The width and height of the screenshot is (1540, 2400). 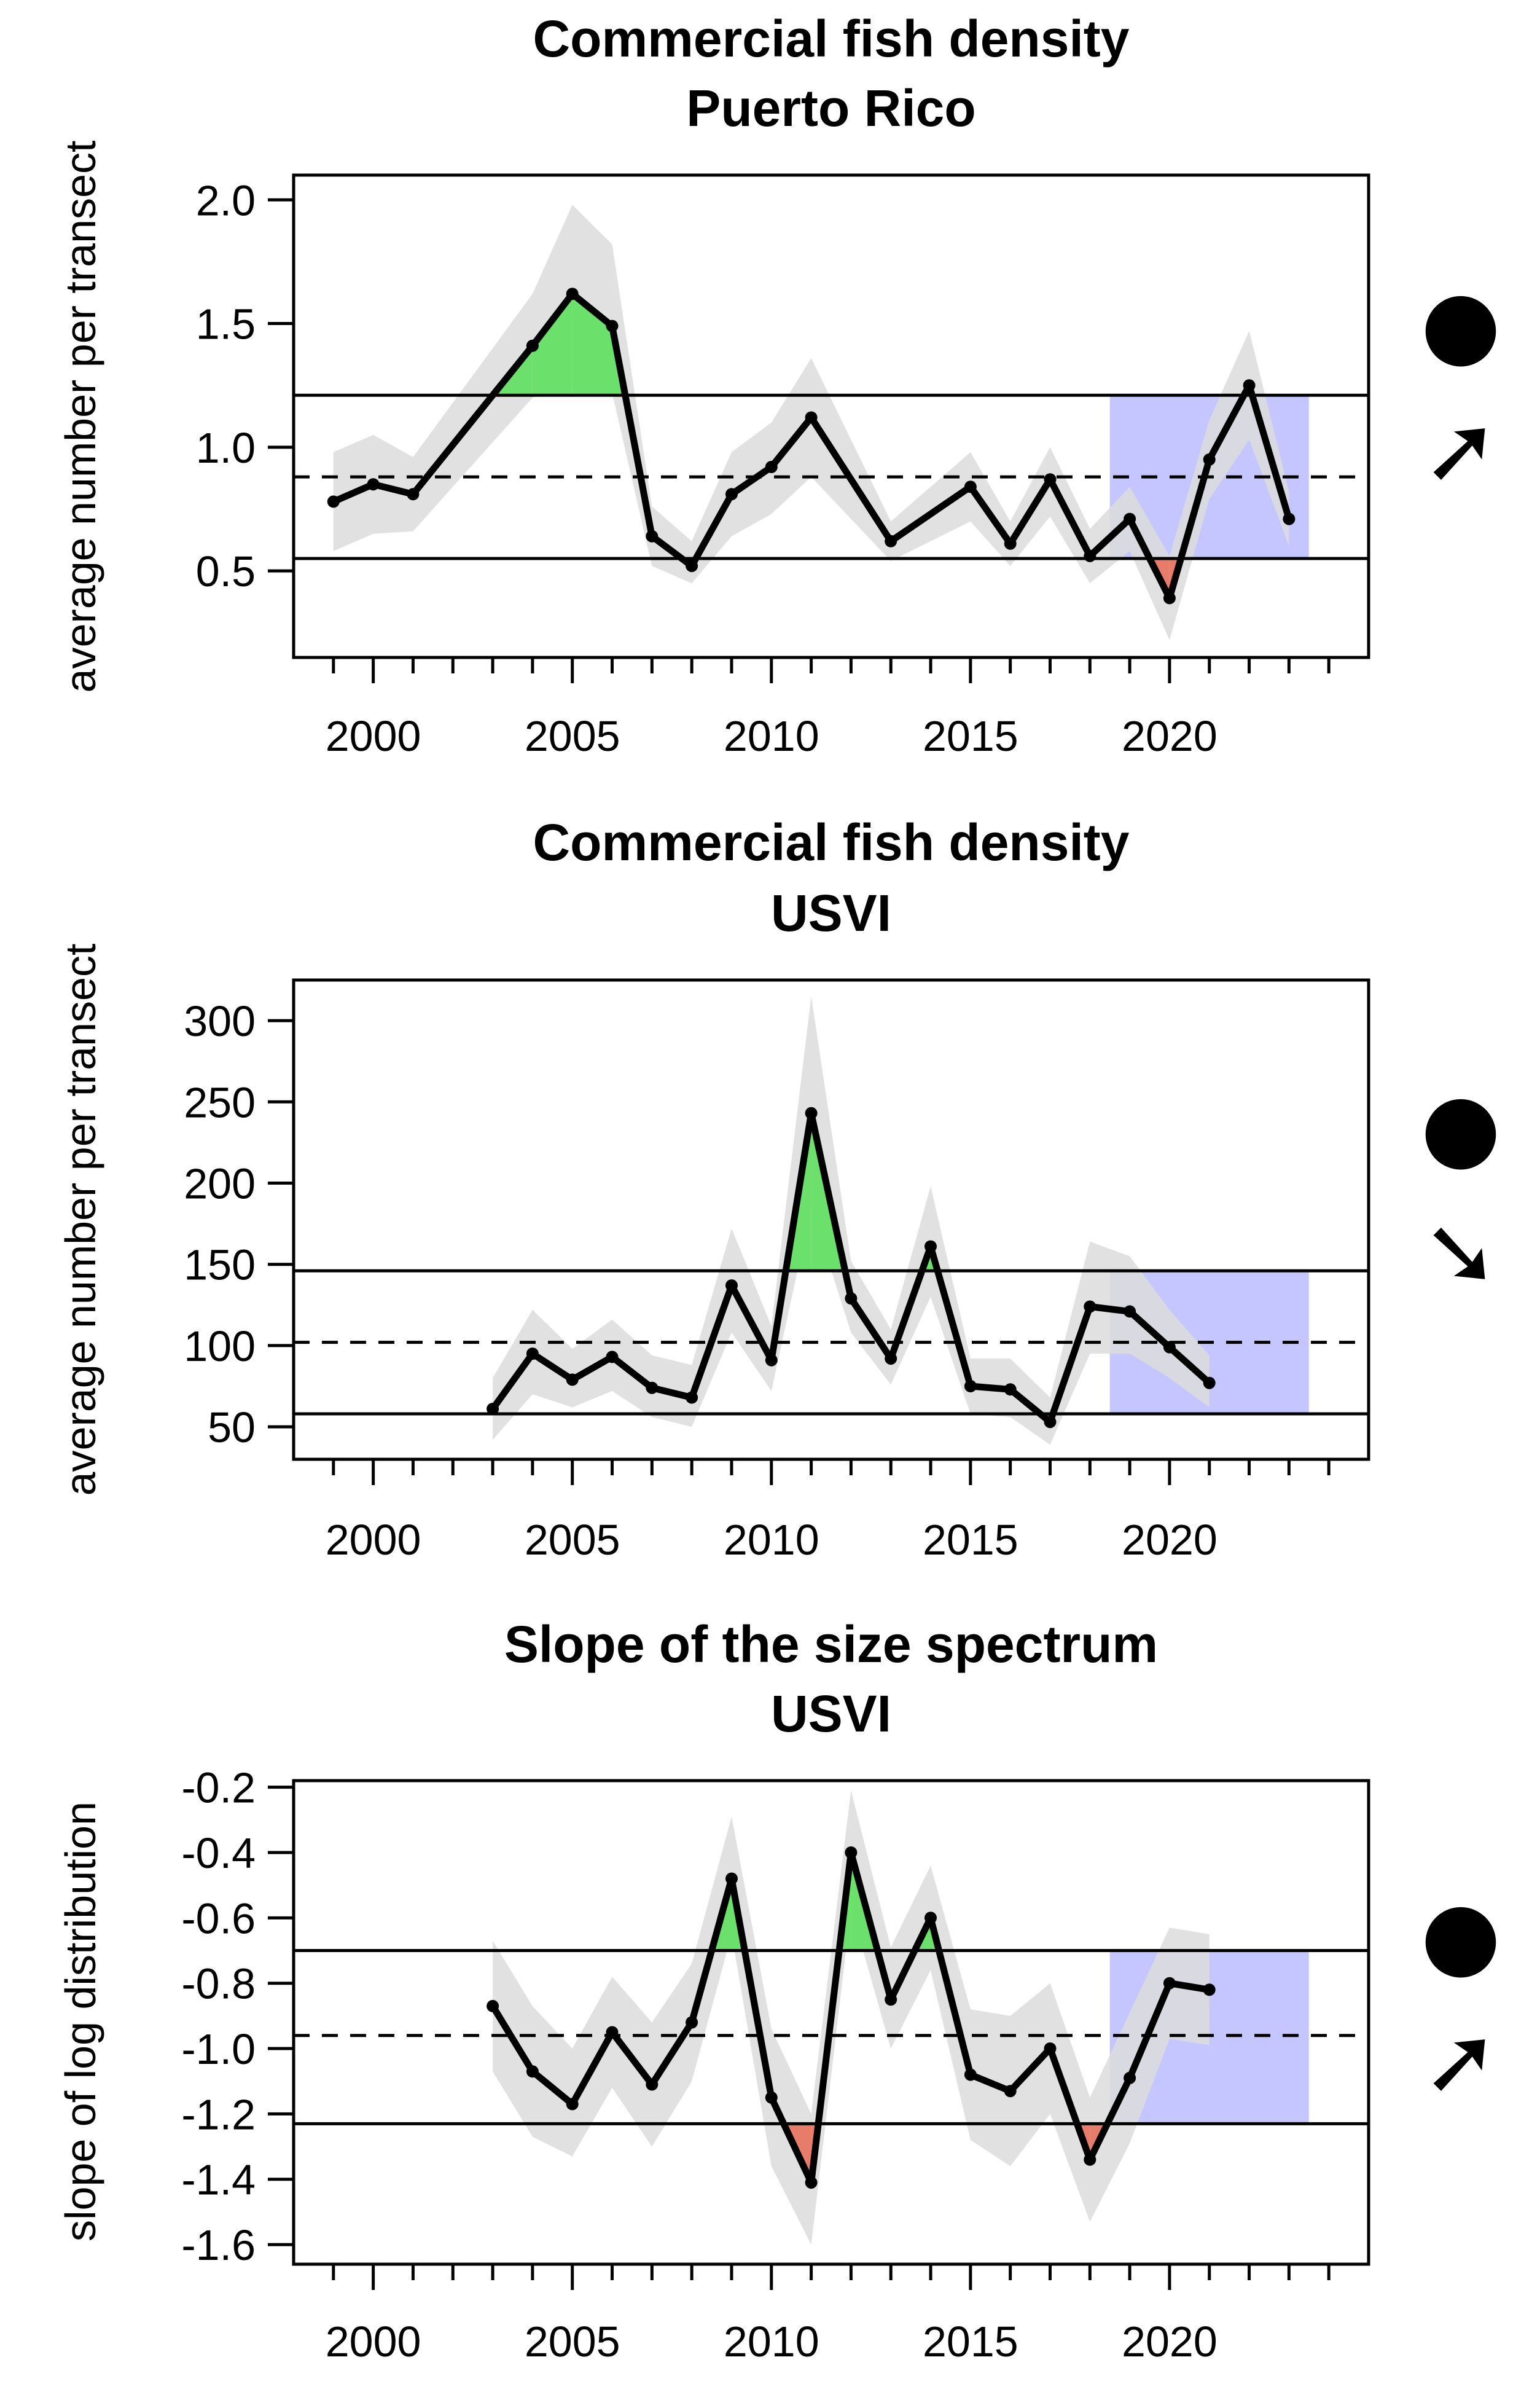 What do you see at coordinates (219, 1853) in the screenshot?
I see `y-tick-label: -0.4` at bounding box center [219, 1853].